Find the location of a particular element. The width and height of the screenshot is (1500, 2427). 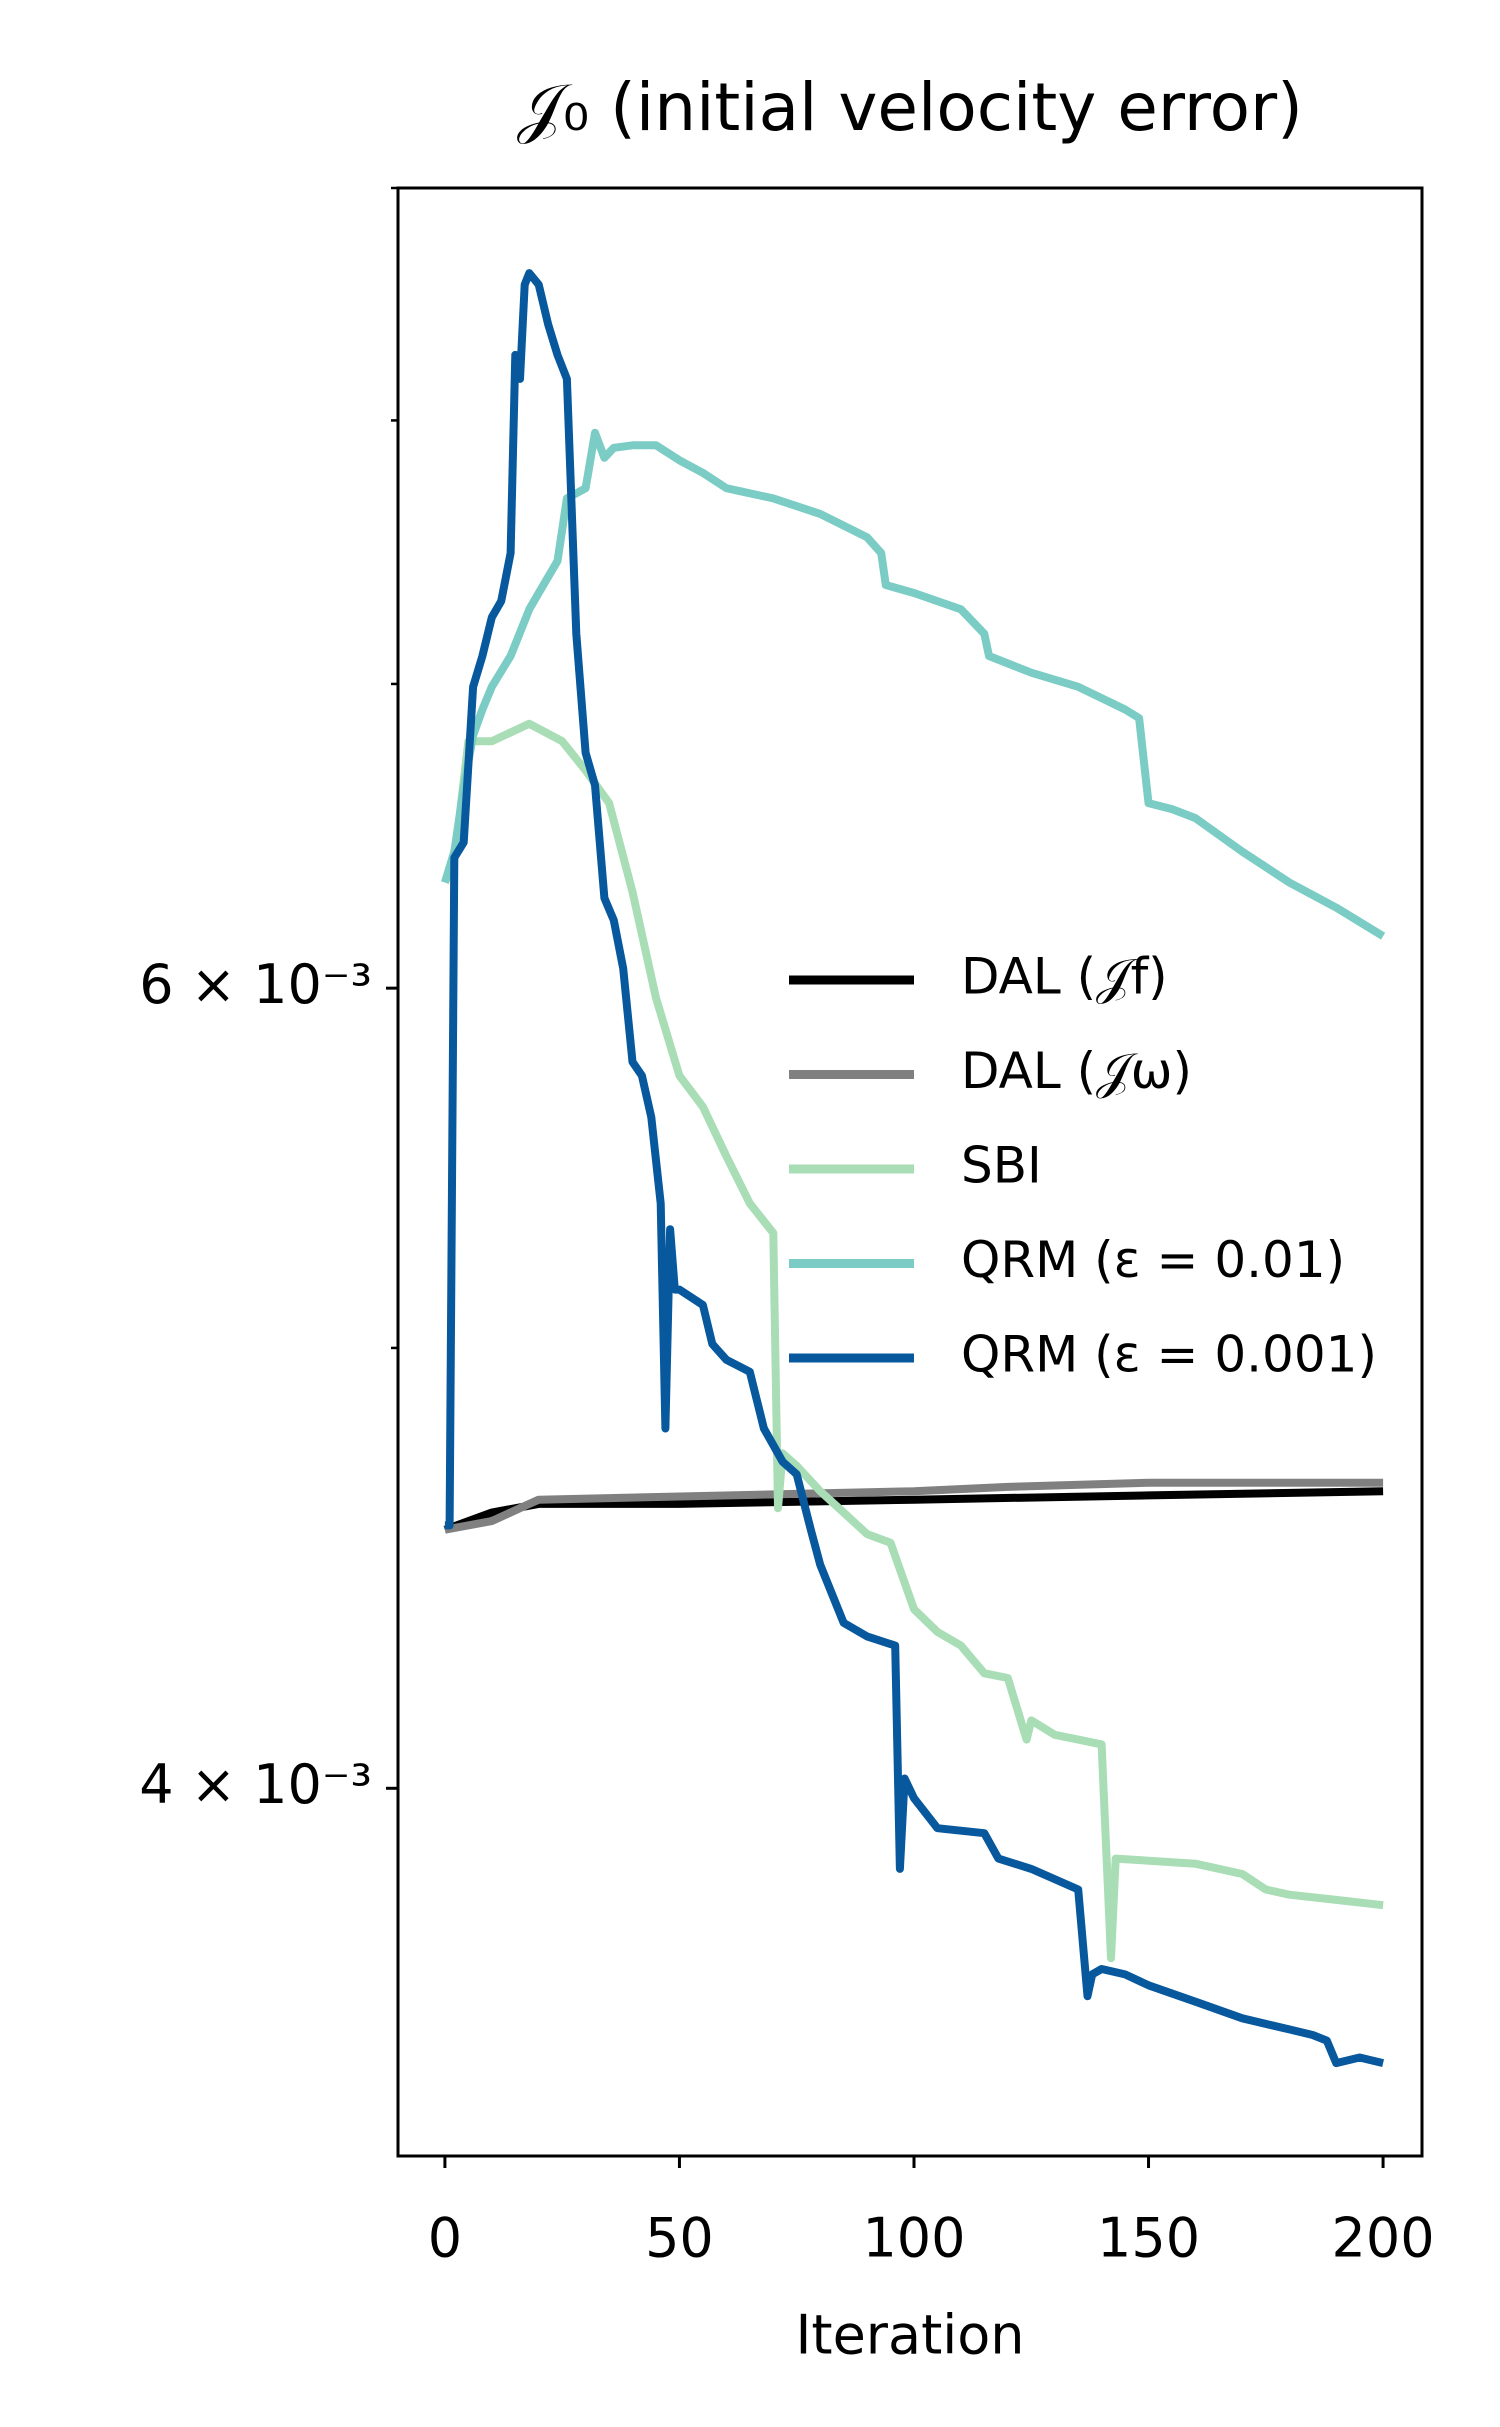

legend-label: QRM (ε = 0.01) is located at coordinates (1153, 1260).